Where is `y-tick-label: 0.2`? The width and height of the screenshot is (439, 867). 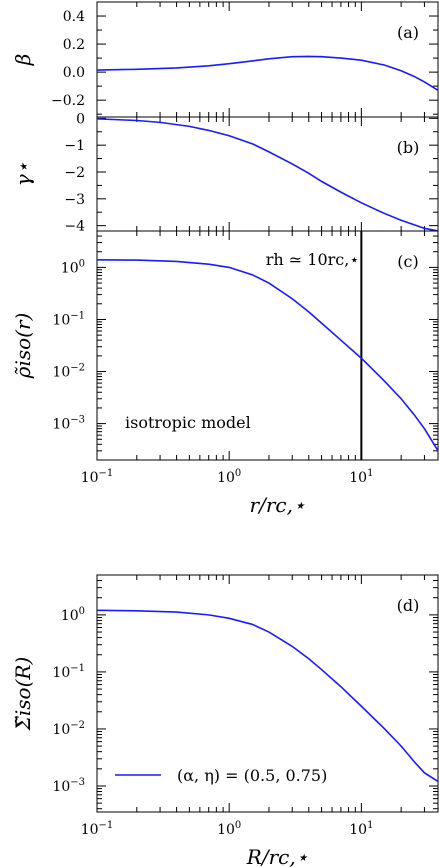 y-tick-label: 0.2 is located at coordinates (74, 45).